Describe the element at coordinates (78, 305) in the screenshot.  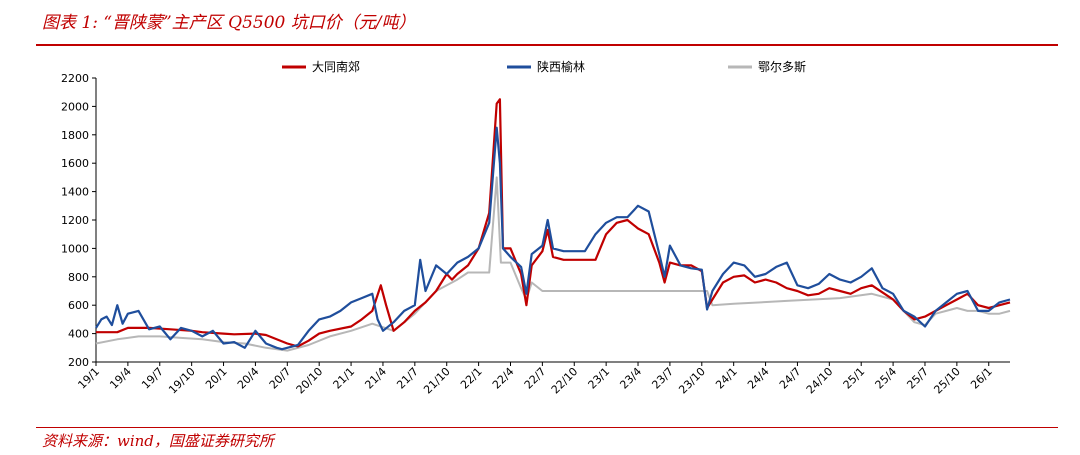
I see `y-tick-label: 600` at that location.